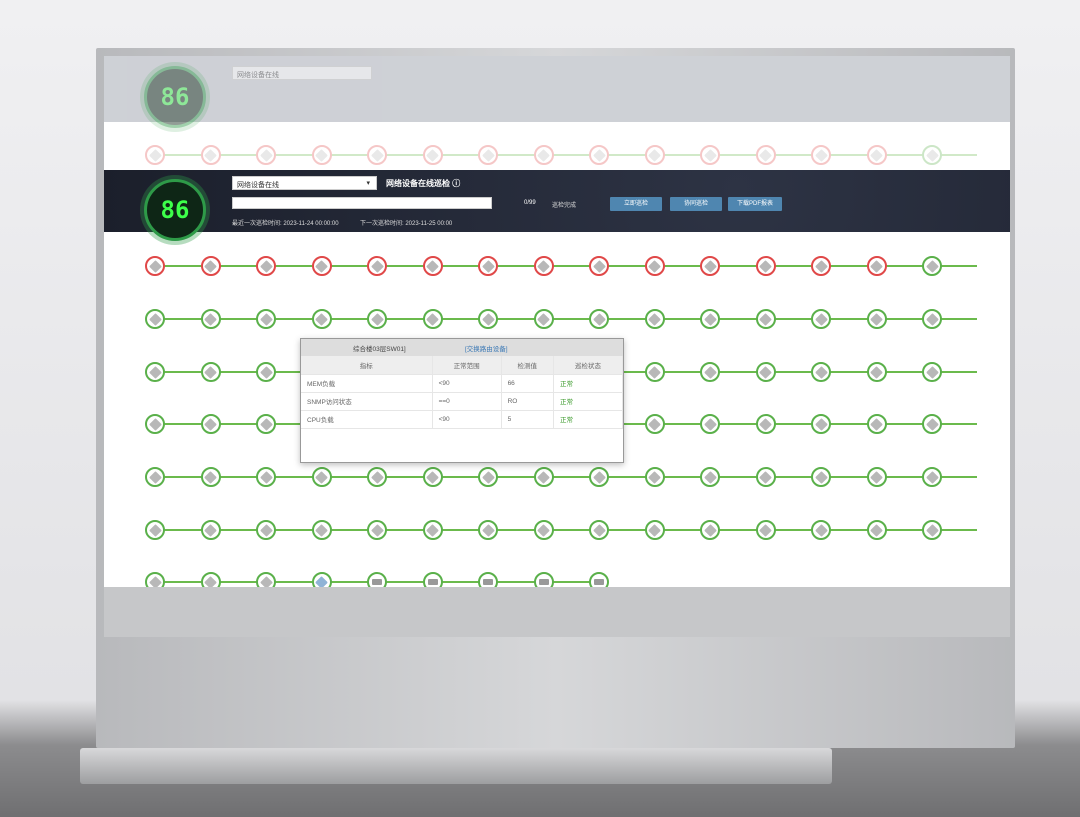 The width and height of the screenshot is (1080, 817). Describe the element at coordinates (304, 183) in the screenshot. I see `category-dropdown: 网络设备在线 ▾` at that location.